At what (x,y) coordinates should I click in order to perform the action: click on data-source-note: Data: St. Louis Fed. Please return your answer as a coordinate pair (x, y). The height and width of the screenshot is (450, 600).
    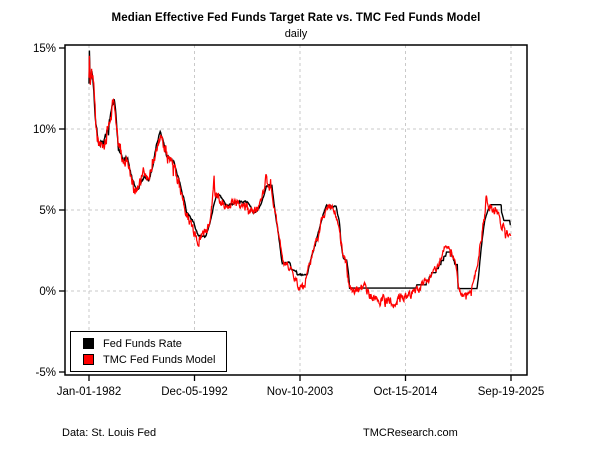
    Looking at the image, I should click on (109, 433).